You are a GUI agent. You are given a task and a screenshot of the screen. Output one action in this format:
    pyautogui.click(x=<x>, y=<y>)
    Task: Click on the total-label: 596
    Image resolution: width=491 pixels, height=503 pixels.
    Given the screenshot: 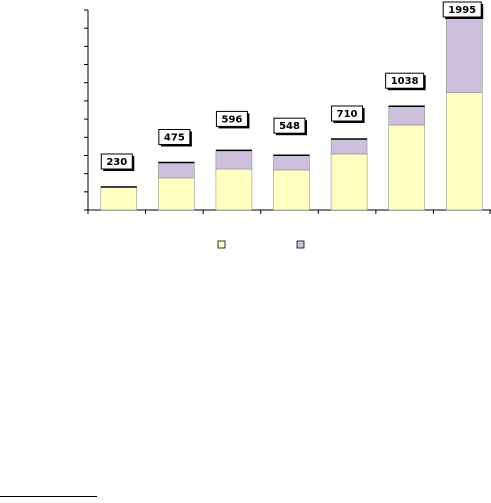 What is the action you would take?
    pyautogui.click(x=231, y=119)
    